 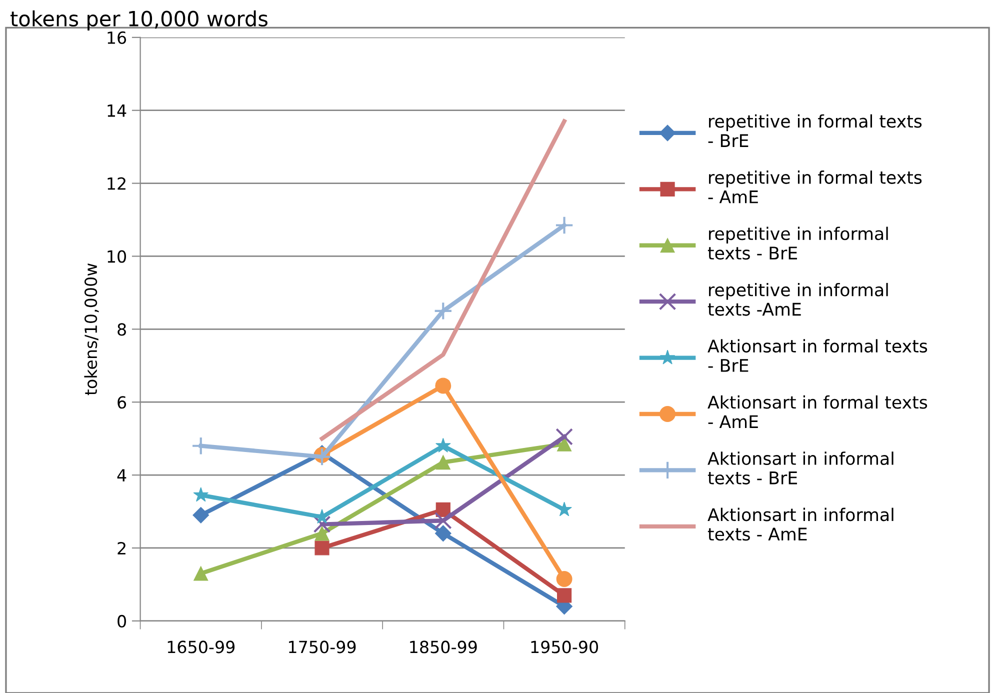 What do you see at coordinates (815, 130) in the screenshot?
I see `legend-label: repetitive in formal texts - BrE` at bounding box center [815, 130].